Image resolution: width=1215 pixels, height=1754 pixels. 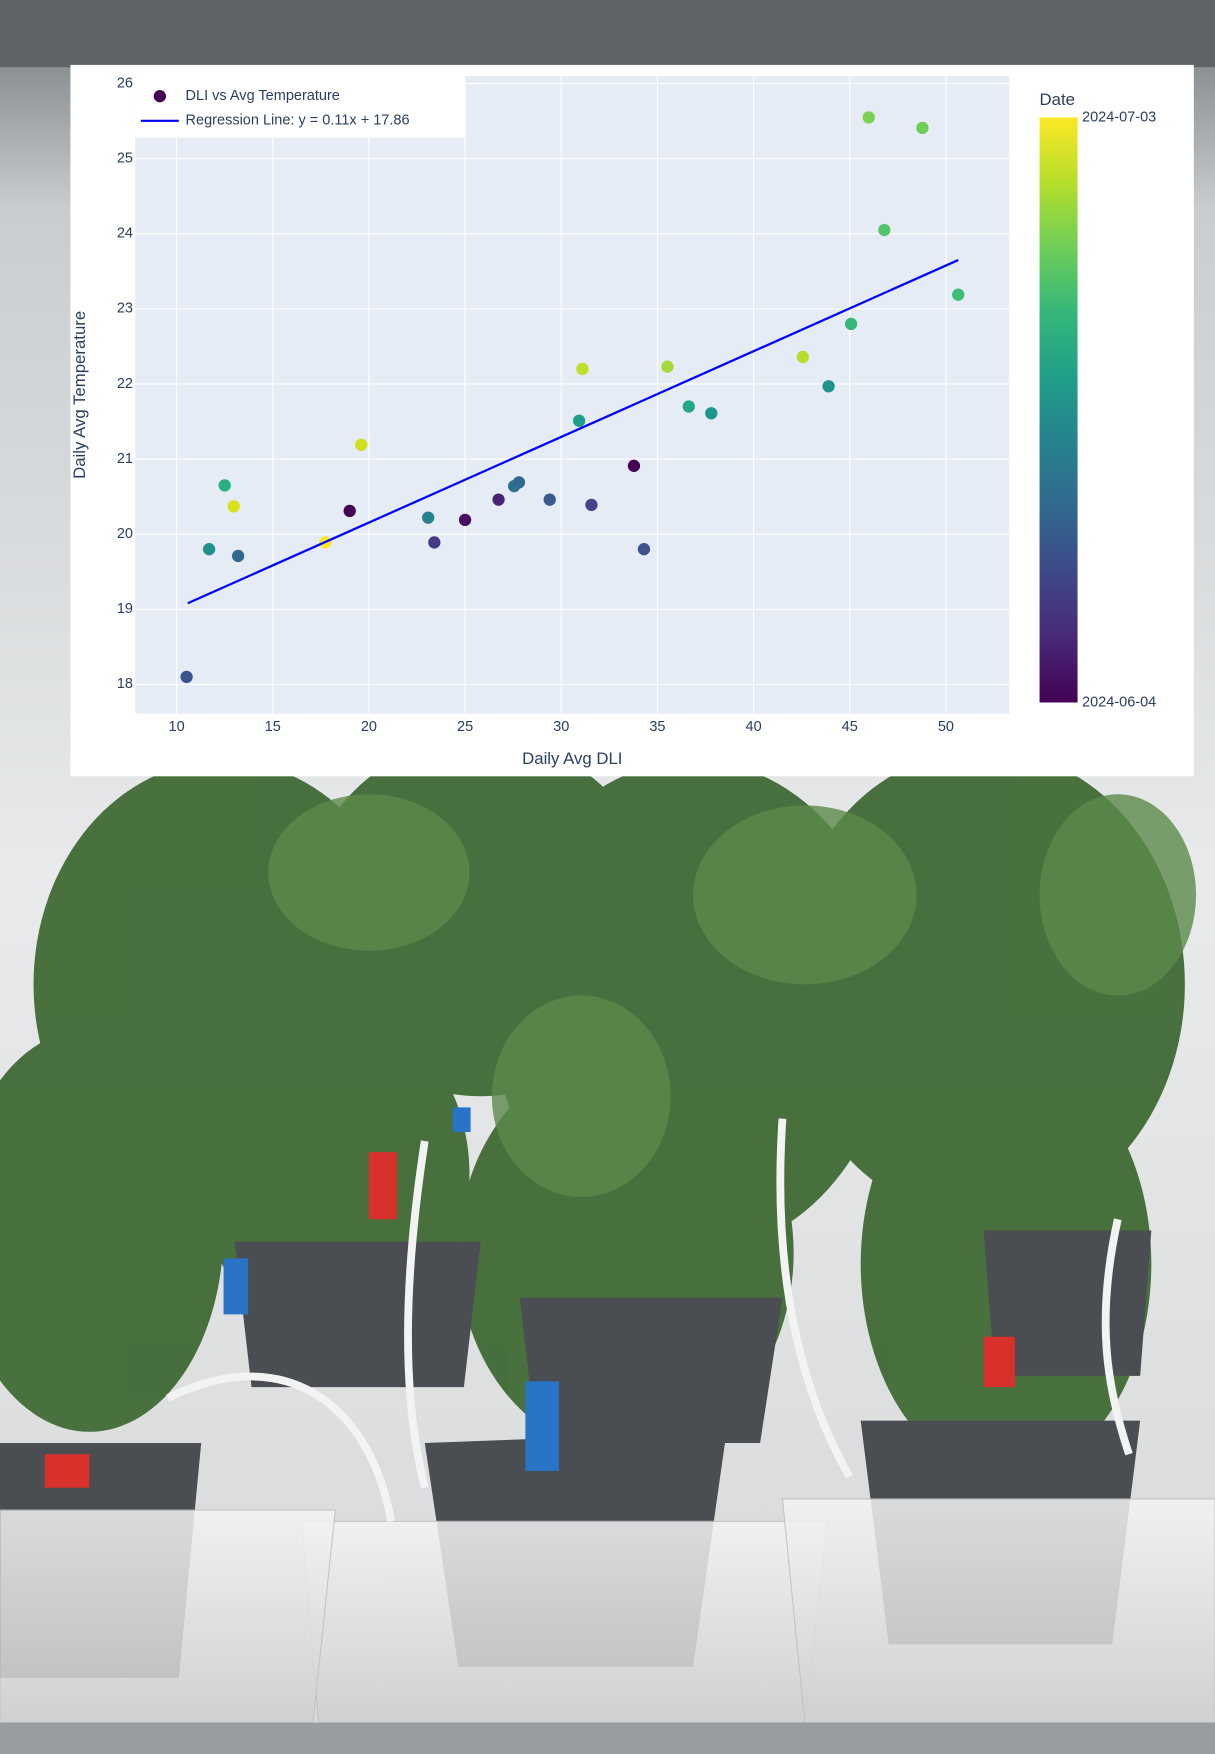 What do you see at coordinates (125, 459) in the screenshot?
I see `y-tick-label: 21` at bounding box center [125, 459].